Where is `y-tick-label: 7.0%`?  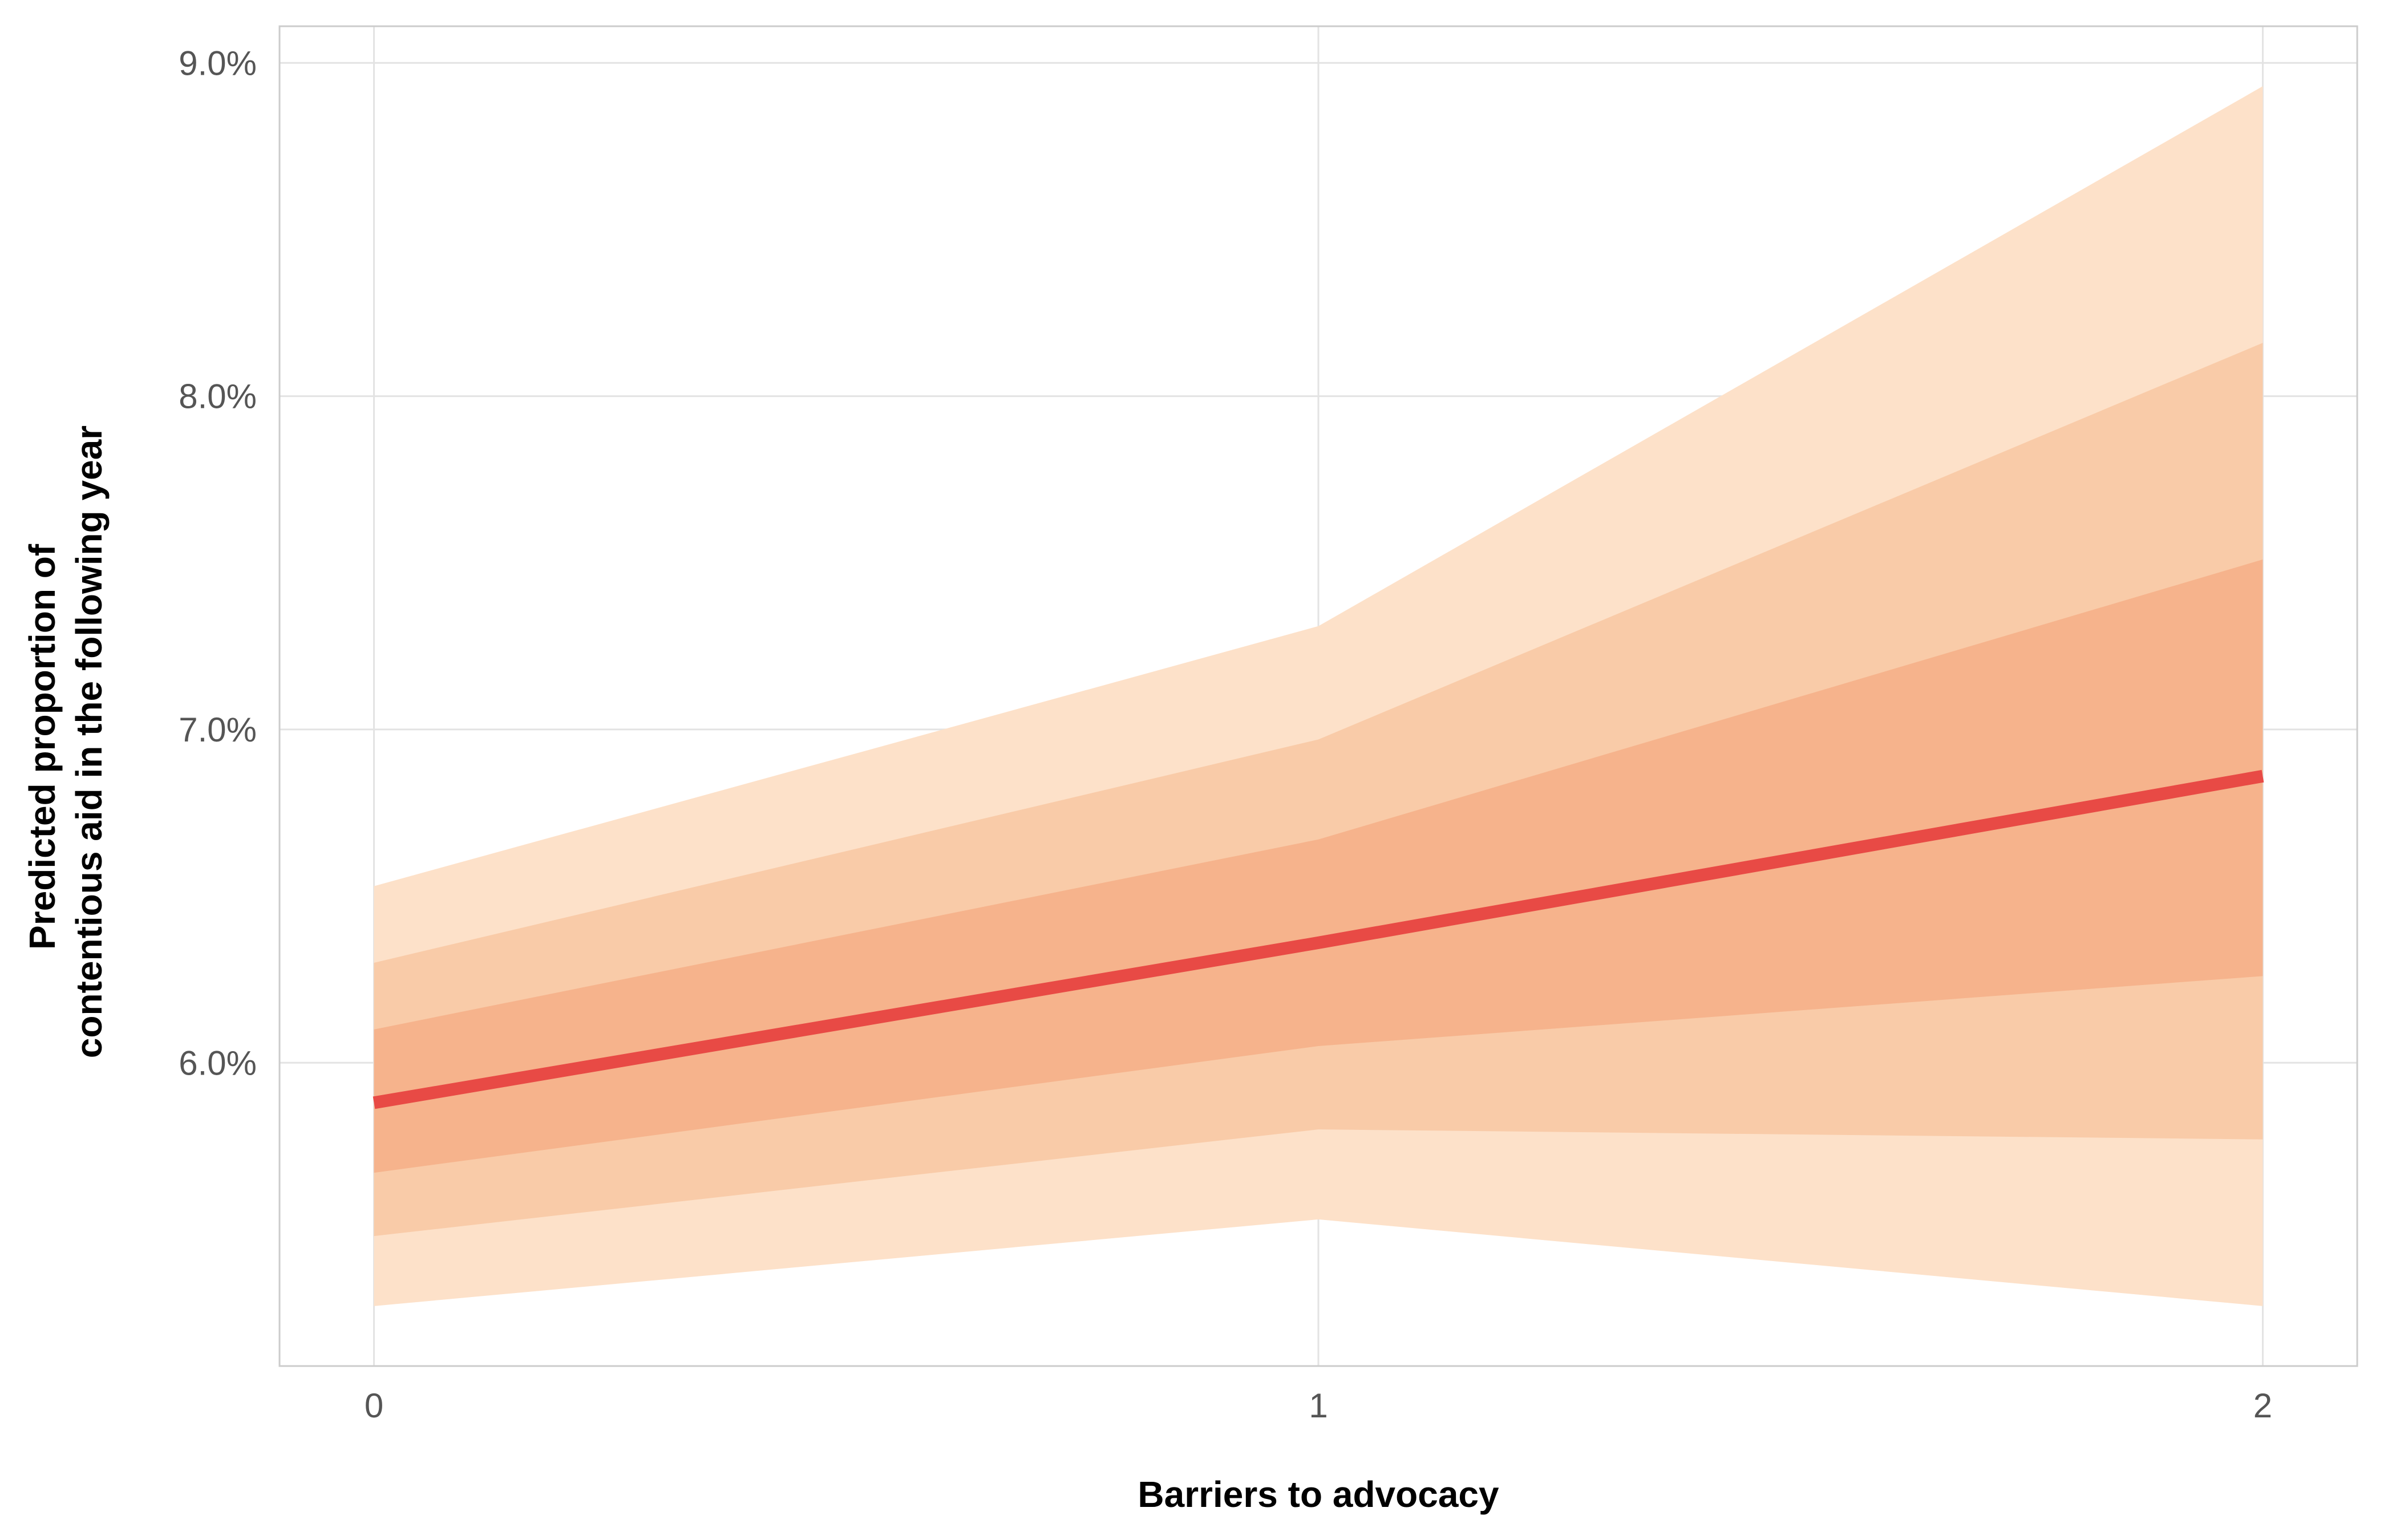
y-tick-label: 7.0% is located at coordinates (218, 730).